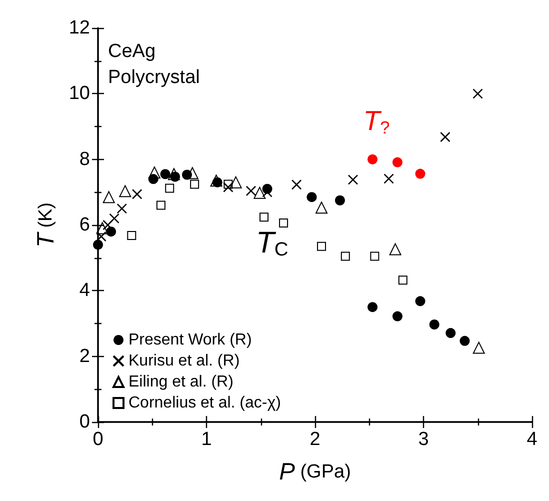 This screenshot has width=549, height=501. Describe the element at coordinates (84, 159) in the screenshot. I see `y-tick-label: 8` at that location.